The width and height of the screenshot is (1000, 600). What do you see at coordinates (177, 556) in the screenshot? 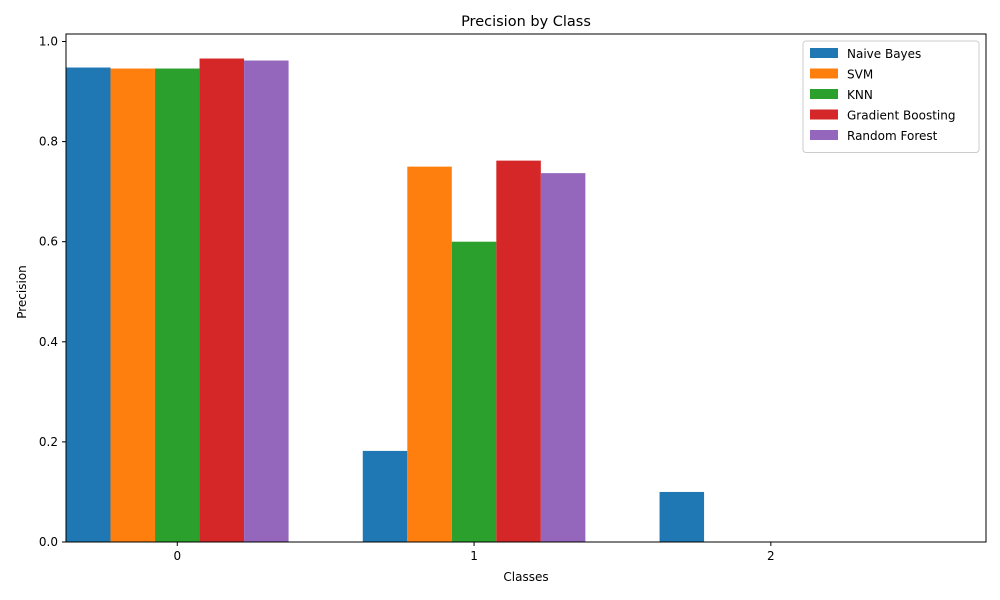
I see `x-tick-label: 0` at bounding box center [177, 556].